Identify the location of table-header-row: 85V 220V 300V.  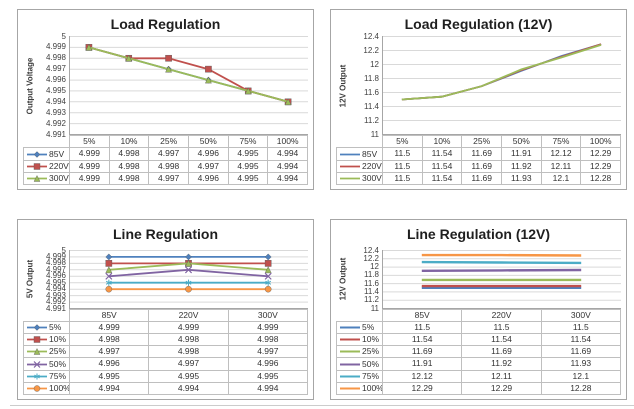
(479, 315).